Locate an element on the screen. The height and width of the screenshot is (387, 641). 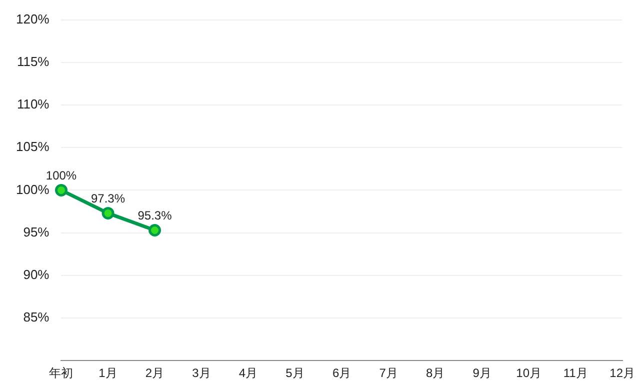
x-tick-label: 年初 is located at coordinates (61, 373).